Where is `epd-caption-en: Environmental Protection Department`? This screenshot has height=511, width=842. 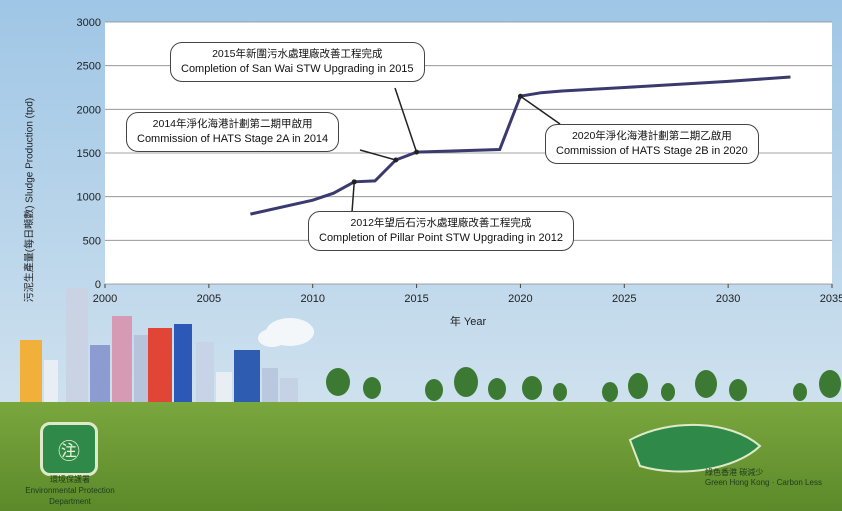
epd-caption-en: Environmental Protection Department is located at coordinates (70, 496).